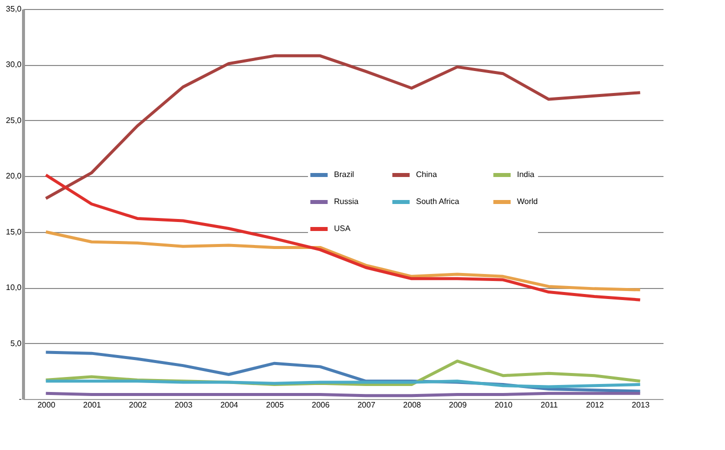  Describe the element at coordinates (92, 405) in the screenshot. I see `x-tick-label: 2001` at that location.